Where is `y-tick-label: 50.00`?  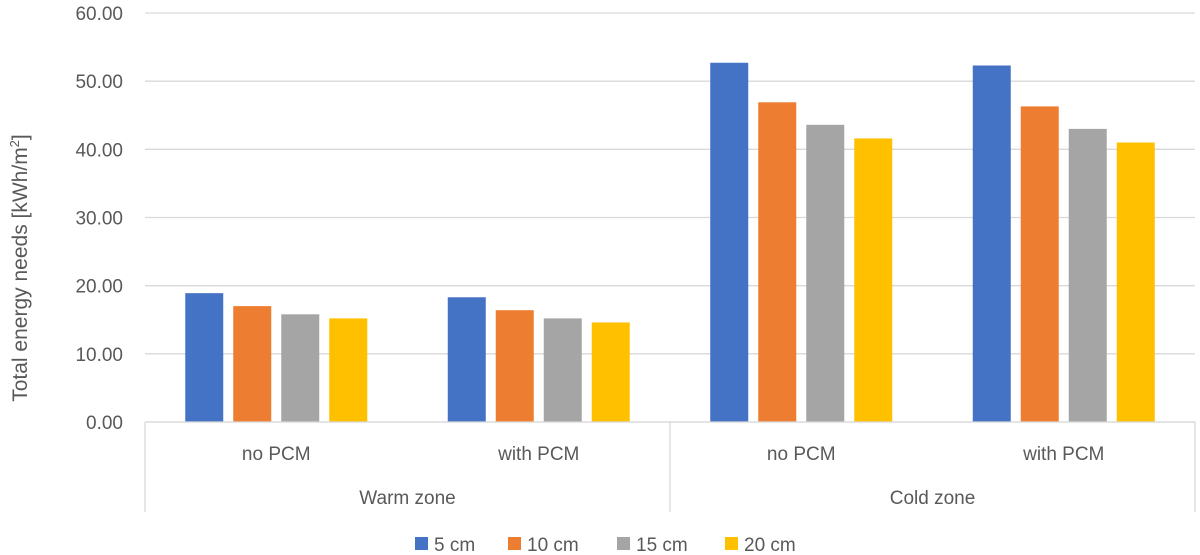 y-tick-label: 50.00 is located at coordinates (99, 82).